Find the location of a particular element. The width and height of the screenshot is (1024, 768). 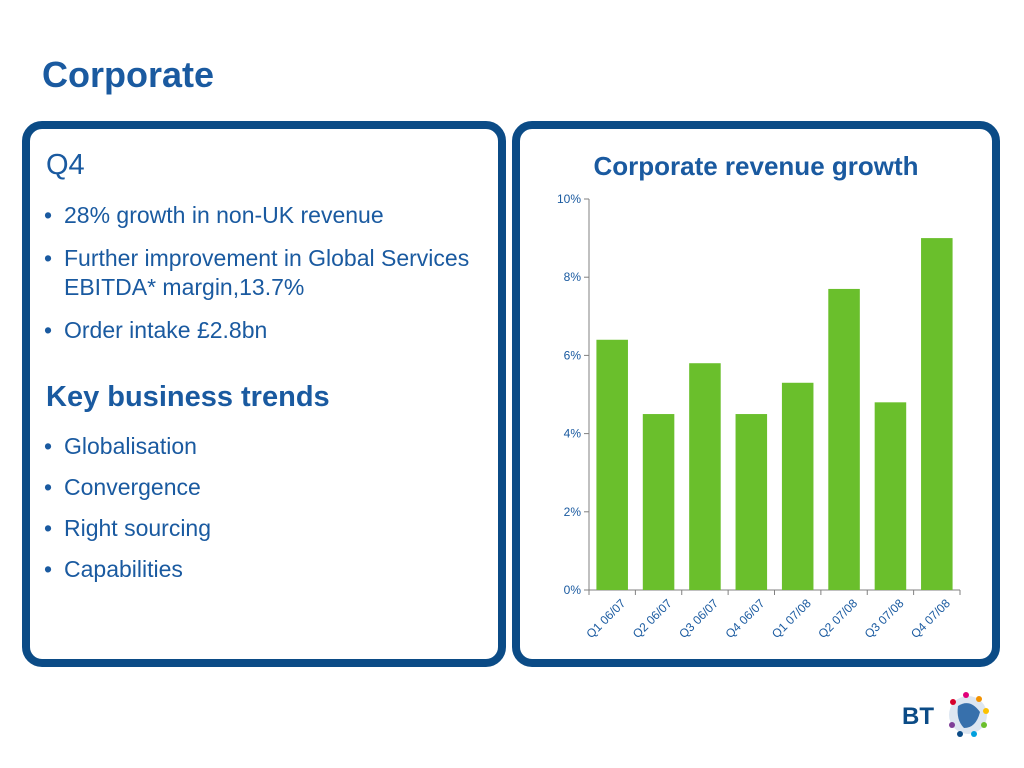

x-tick-label: Q2 07/08 is located at coordinates (837, 618).